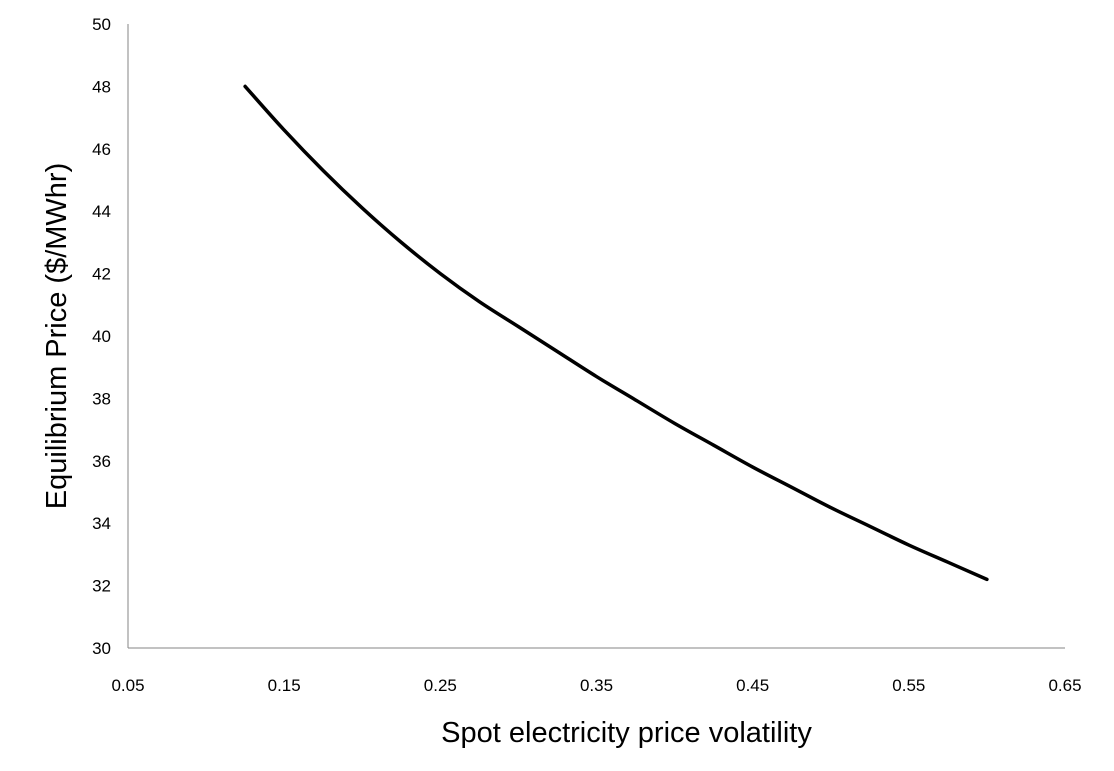 This screenshot has height=771, width=1114. What do you see at coordinates (101, 461) in the screenshot?
I see `y-tick-label: 36` at bounding box center [101, 461].